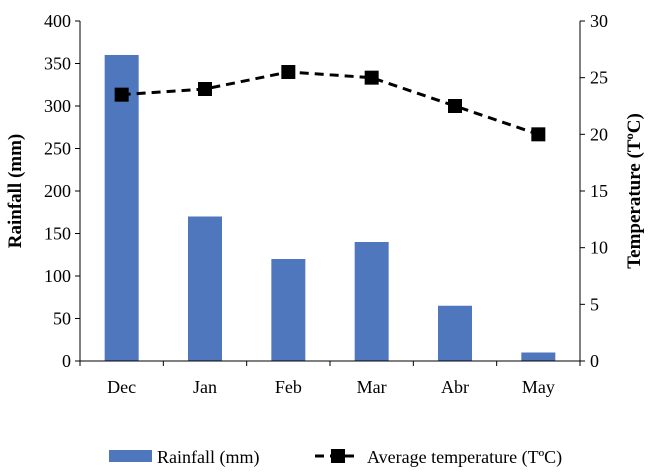 The image size is (650, 473). I want to click on temperature-point-jan, so click(205, 89).